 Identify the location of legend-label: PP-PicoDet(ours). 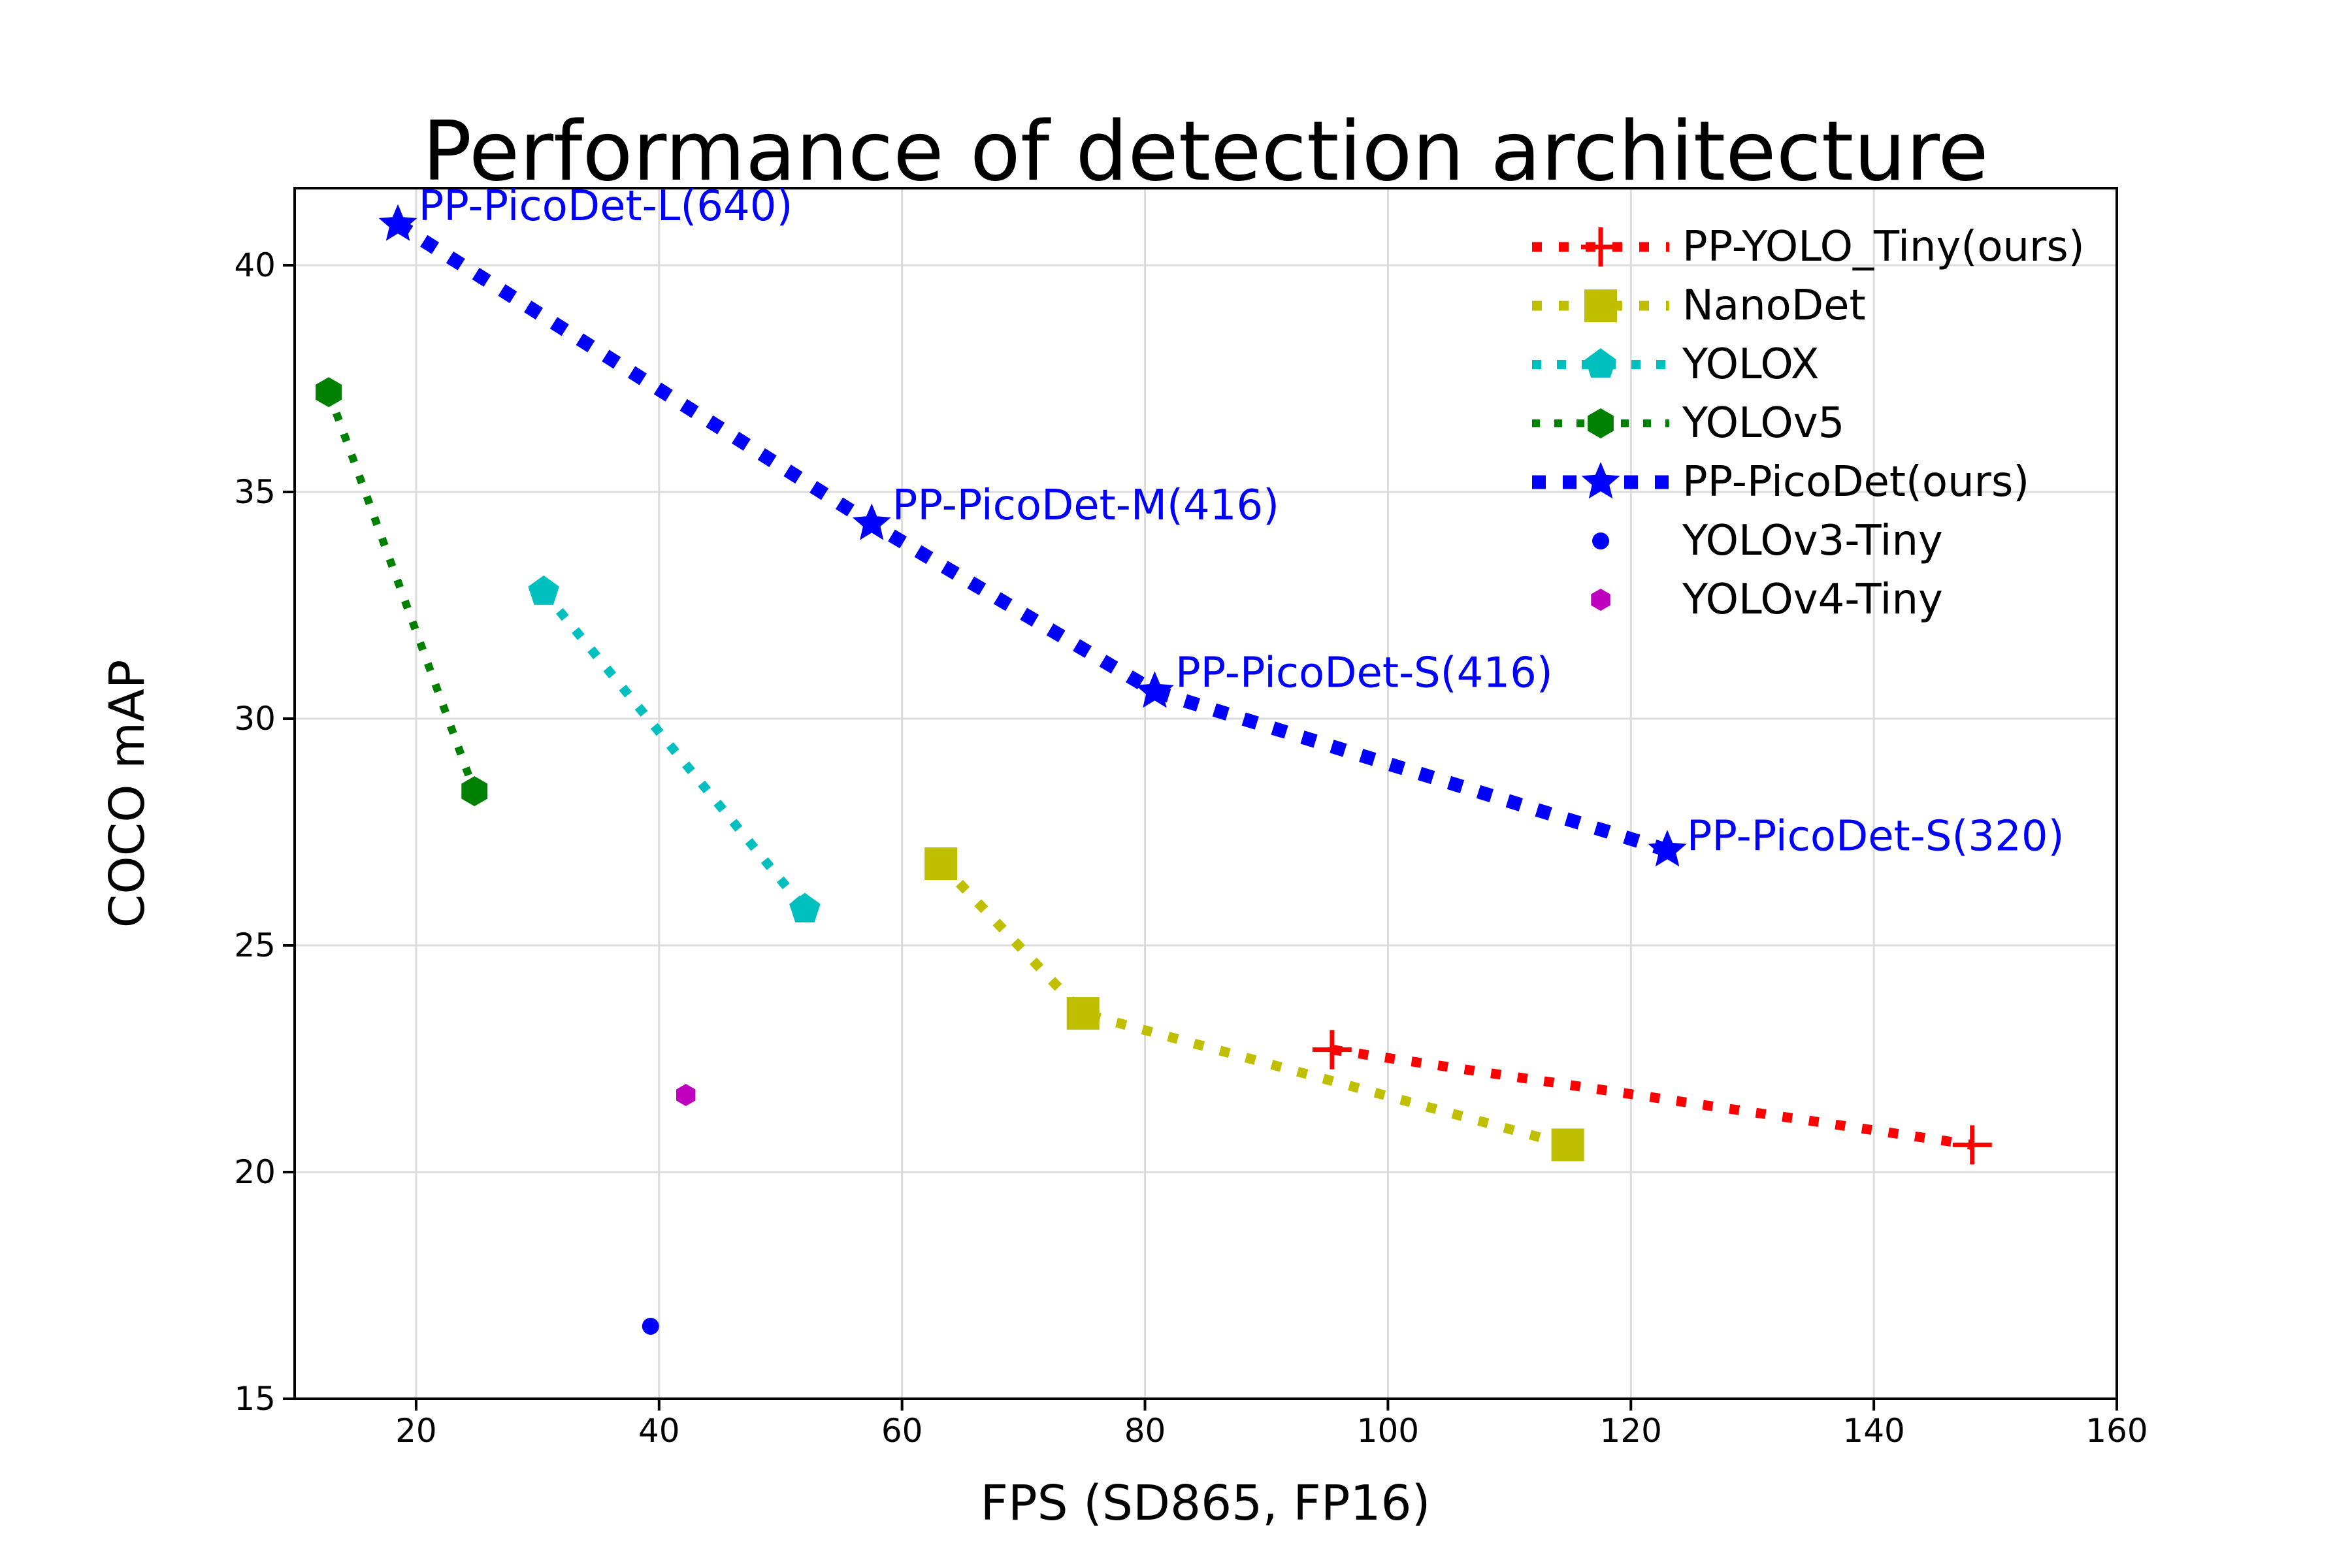
(1856, 482).